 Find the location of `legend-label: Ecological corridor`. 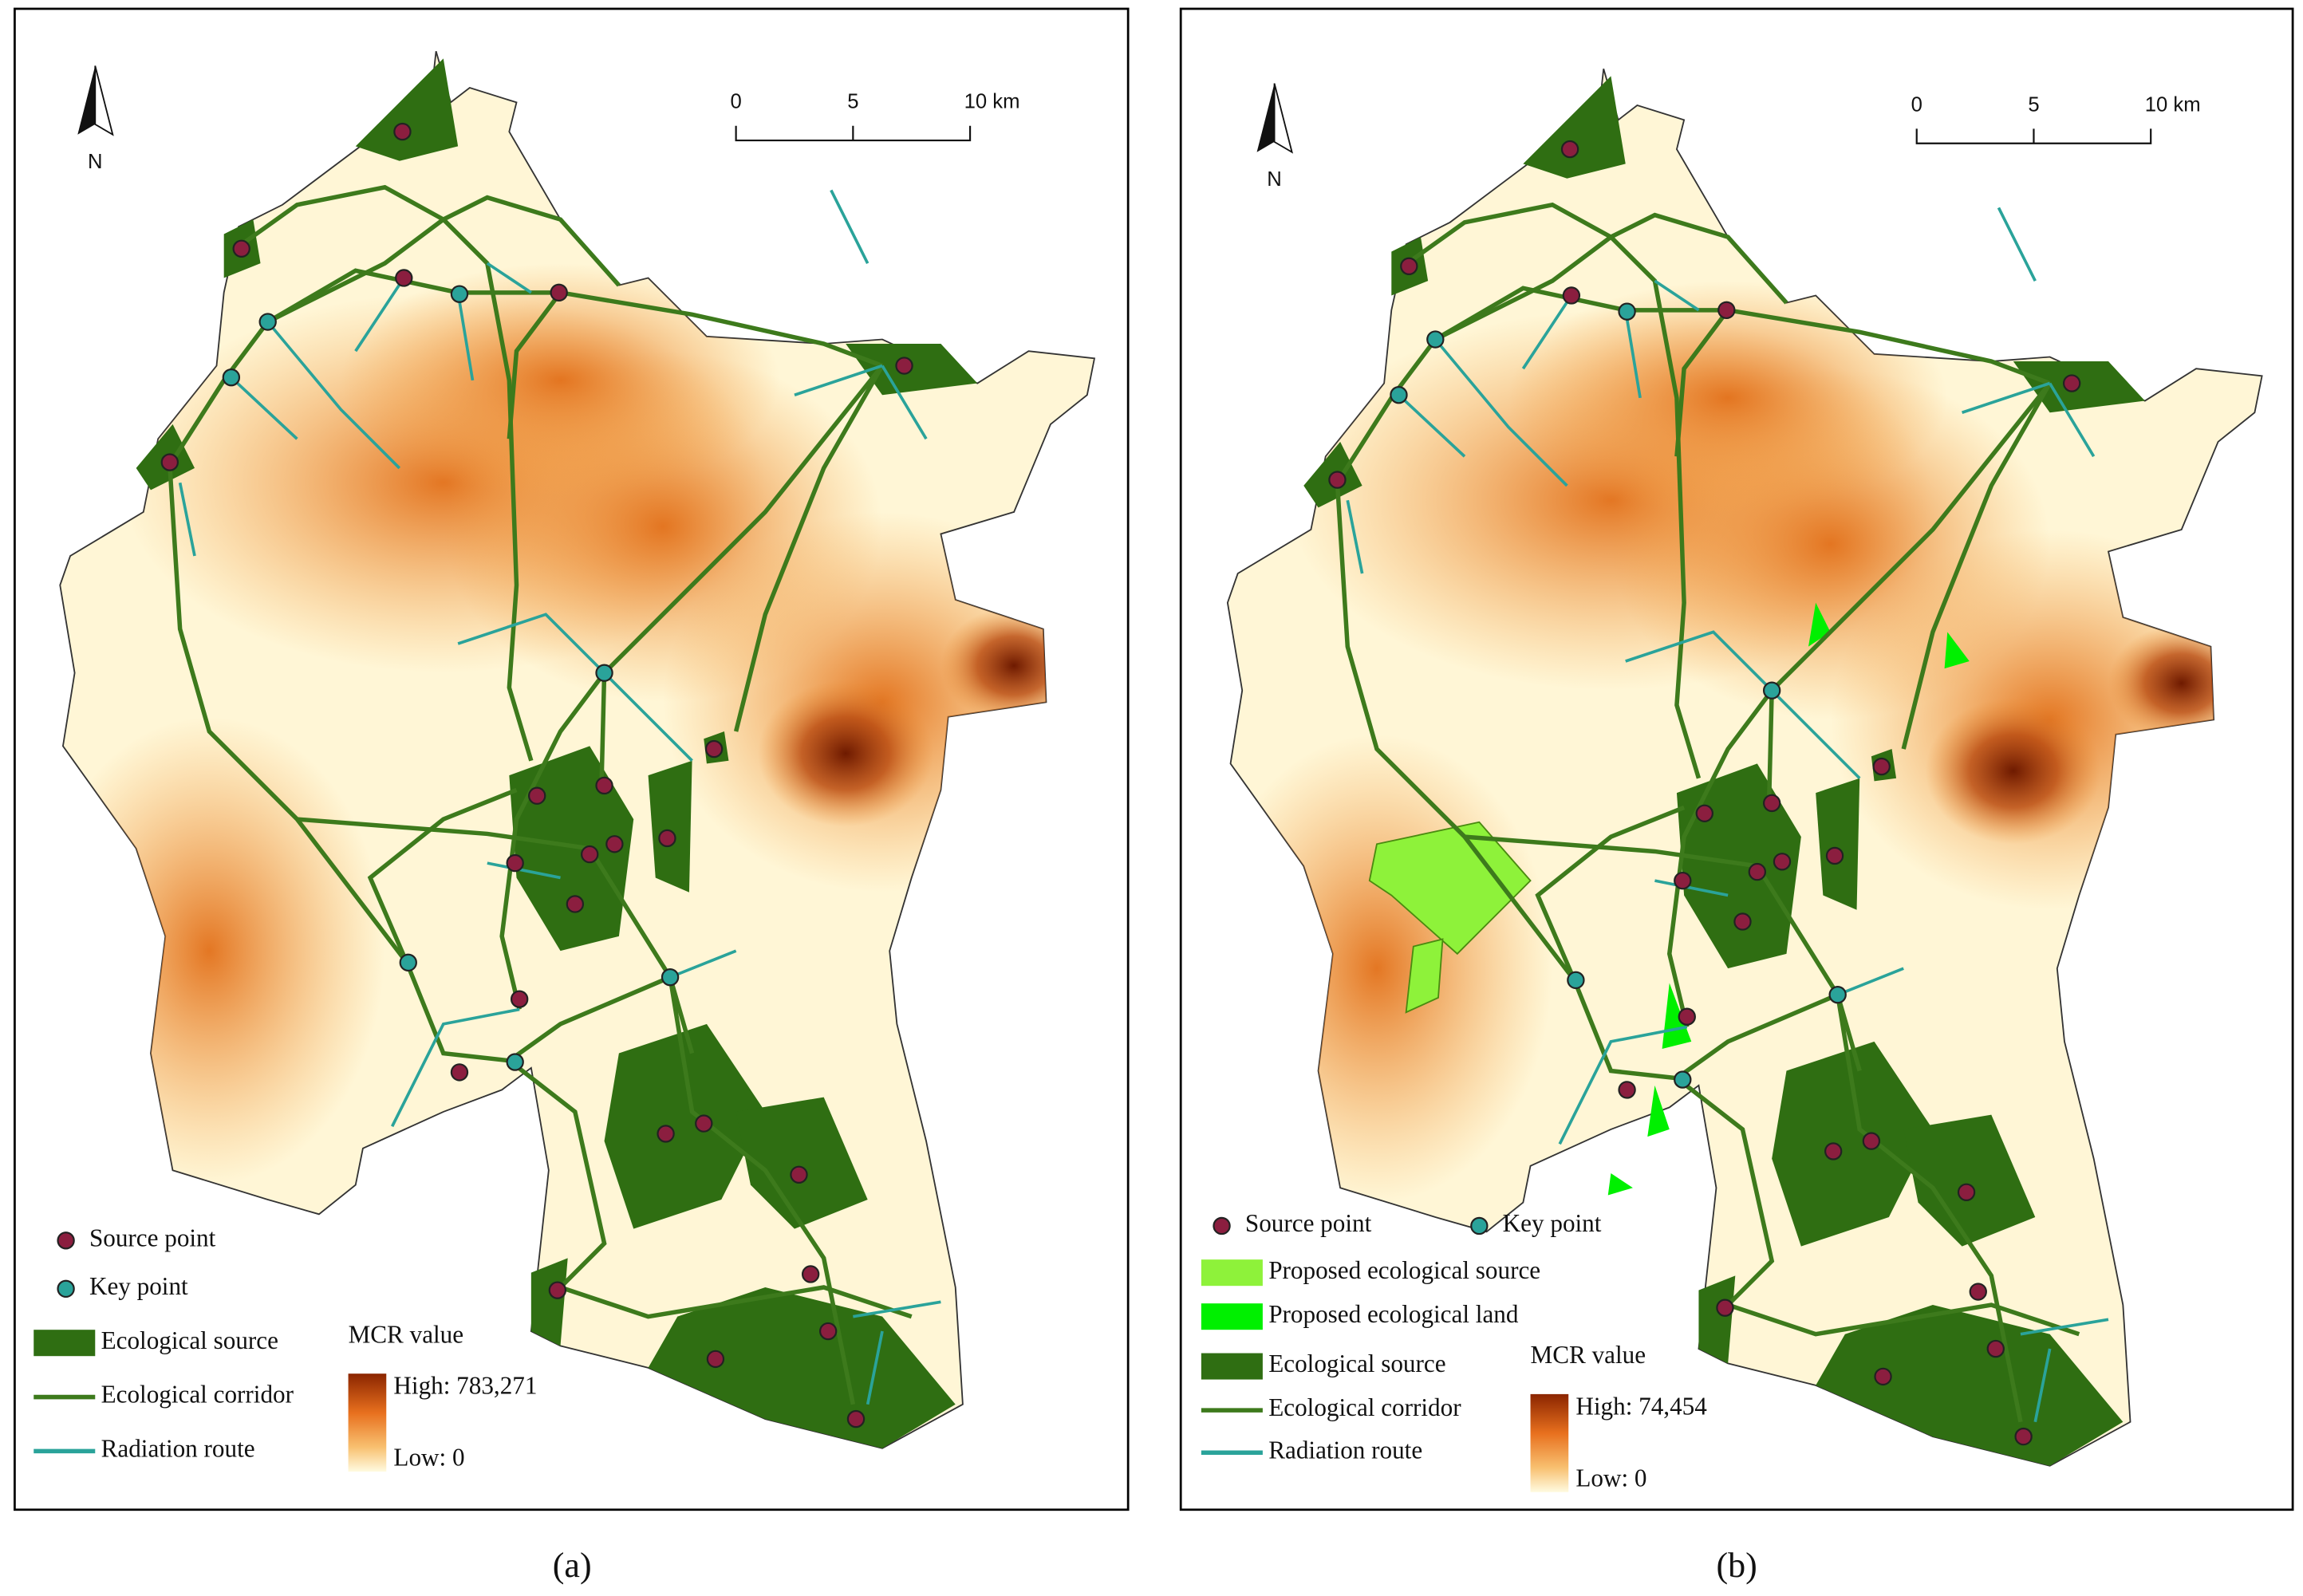

legend-label: Ecological corridor is located at coordinates (1364, 1407).